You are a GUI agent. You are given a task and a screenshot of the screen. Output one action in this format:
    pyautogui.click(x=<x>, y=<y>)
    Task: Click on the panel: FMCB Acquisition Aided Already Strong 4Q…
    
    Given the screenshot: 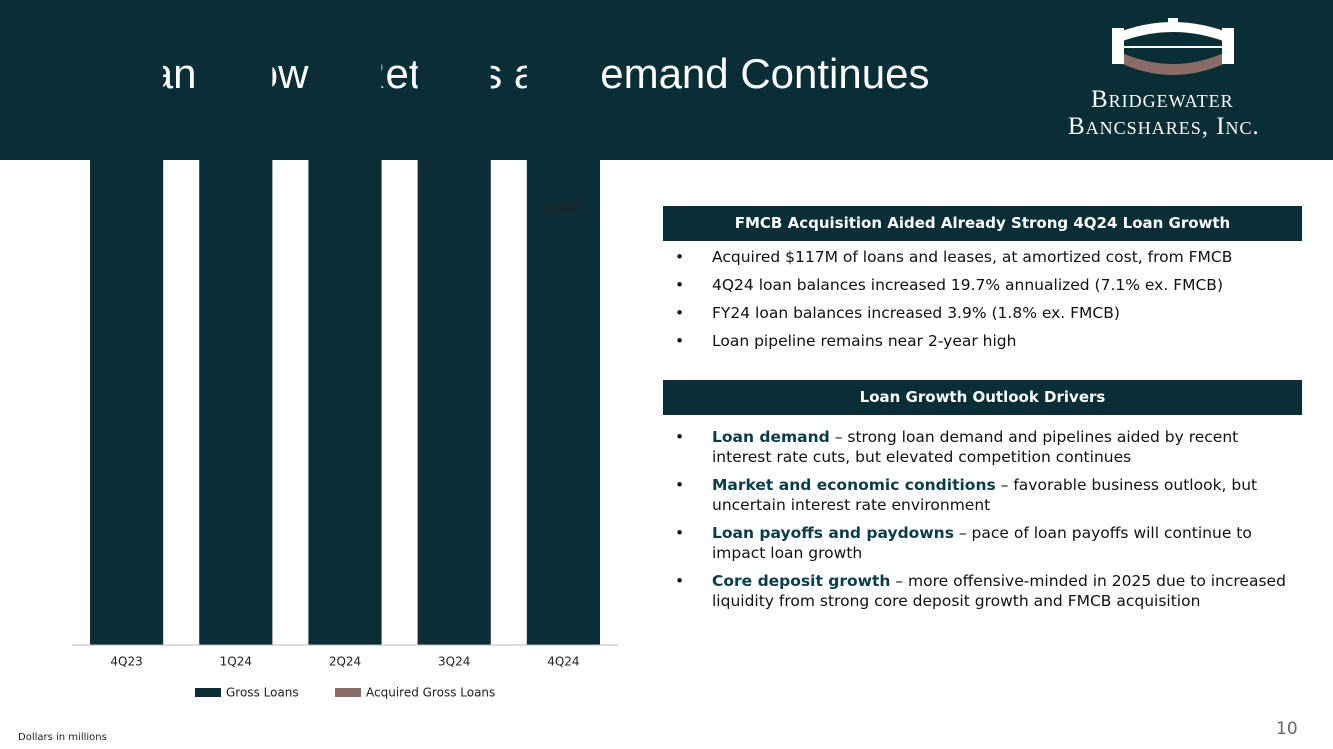 What is the action you would take?
    pyautogui.click(x=982, y=282)
    